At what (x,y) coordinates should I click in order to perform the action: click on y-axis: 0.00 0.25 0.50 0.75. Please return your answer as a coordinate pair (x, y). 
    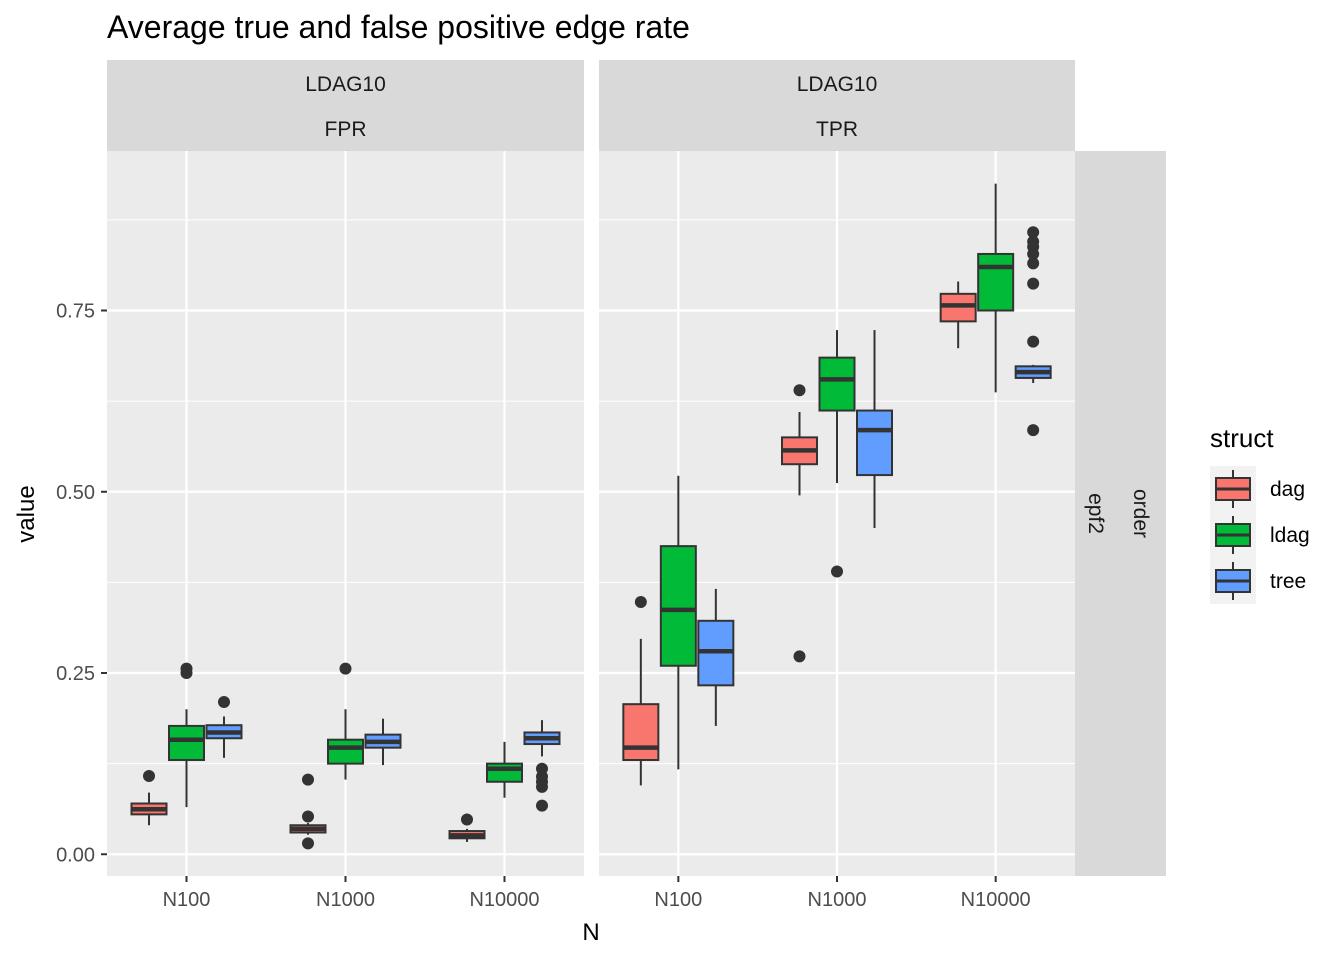
    Looking at the image, I should click on (81, 583).